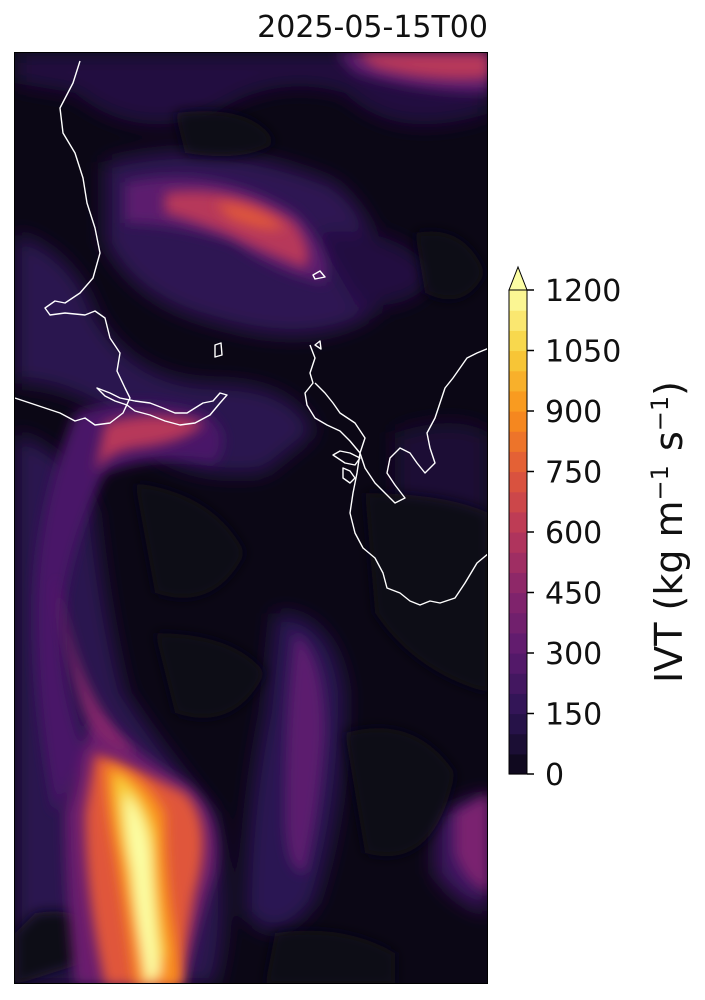 The height and width of the screenshot is (1000, 705). I want to click on colorbar-tick-label: 300, so click(573, 654).